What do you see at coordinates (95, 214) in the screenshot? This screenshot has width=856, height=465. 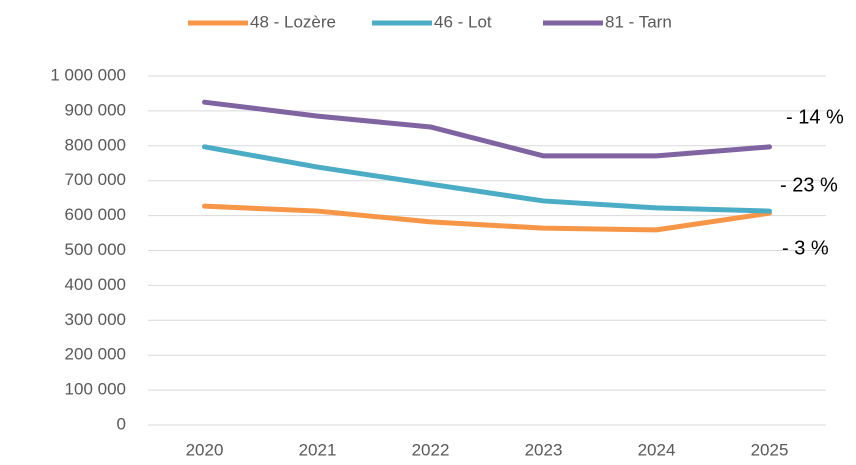 I see `y-tick-label: 600 000` at bounding box center [95, 214].